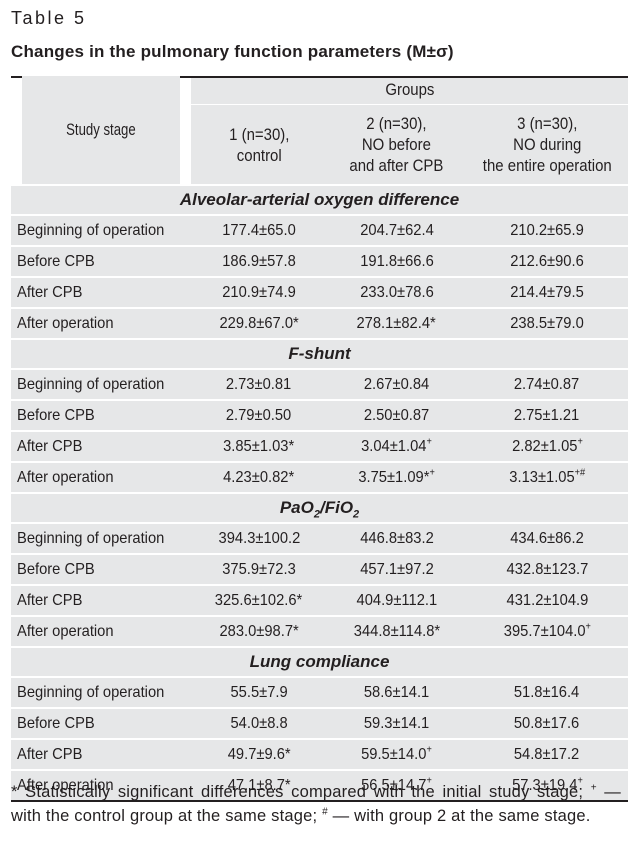 The width and height of the screenshot is (629, 864). I want to click on table-bottom-rule, so click(319, 801).